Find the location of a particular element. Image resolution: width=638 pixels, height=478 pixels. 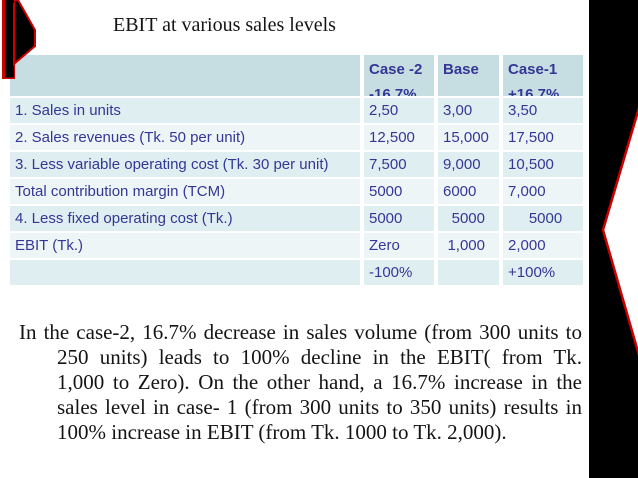

cell-base: 5000 is located at coordinates (468, 218).